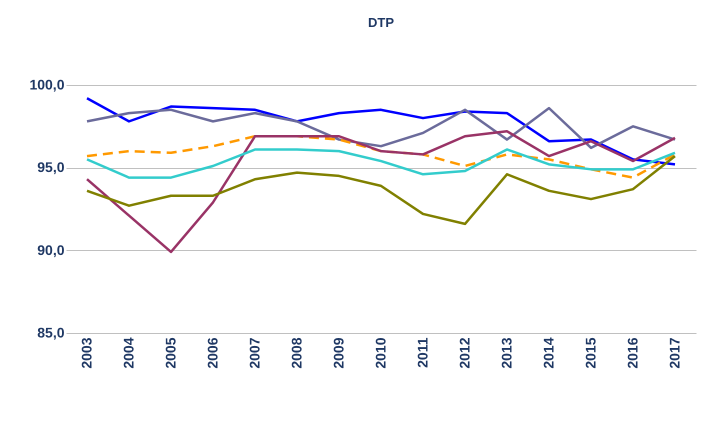 This screenshot has height=426, width=719. I want to click on y-tick-label: 95,0, so click(51, 167).